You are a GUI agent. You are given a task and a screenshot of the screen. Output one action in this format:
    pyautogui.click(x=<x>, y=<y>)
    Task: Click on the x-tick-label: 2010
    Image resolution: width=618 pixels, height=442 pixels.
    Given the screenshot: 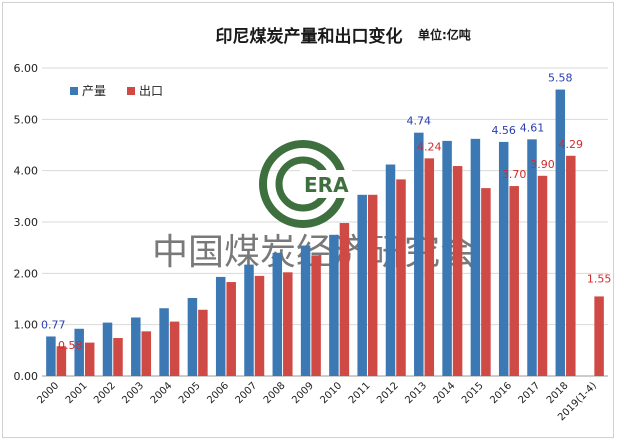 What is the action you would take?
    pyautogui.click(x=331, y=393)
    